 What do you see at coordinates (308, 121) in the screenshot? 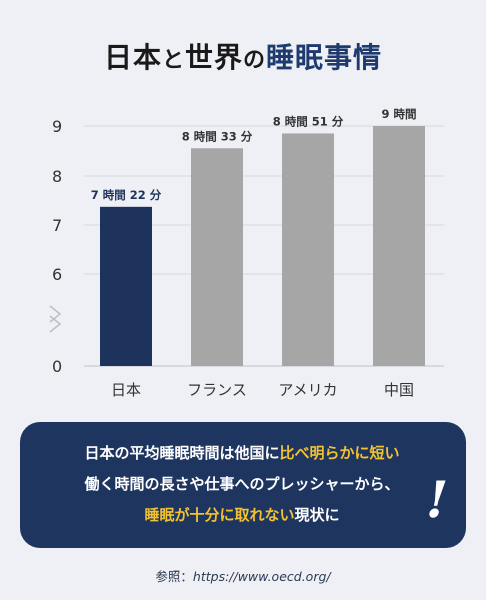
I see `data-label-2: 8 時間 51 分` at bounding box center [308, 121].